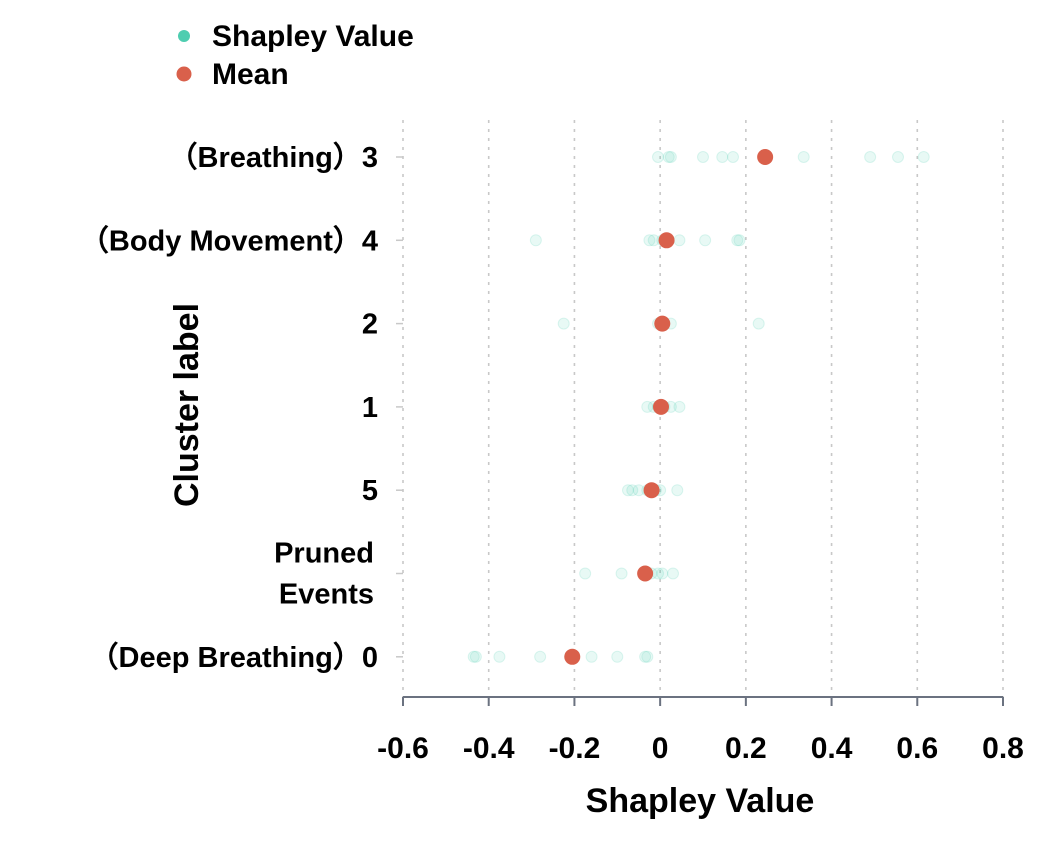 The height and width of the screenshot is (847, 1058). I want to click on y-category-label: （Deep Breathing）0, so click(234, 657).